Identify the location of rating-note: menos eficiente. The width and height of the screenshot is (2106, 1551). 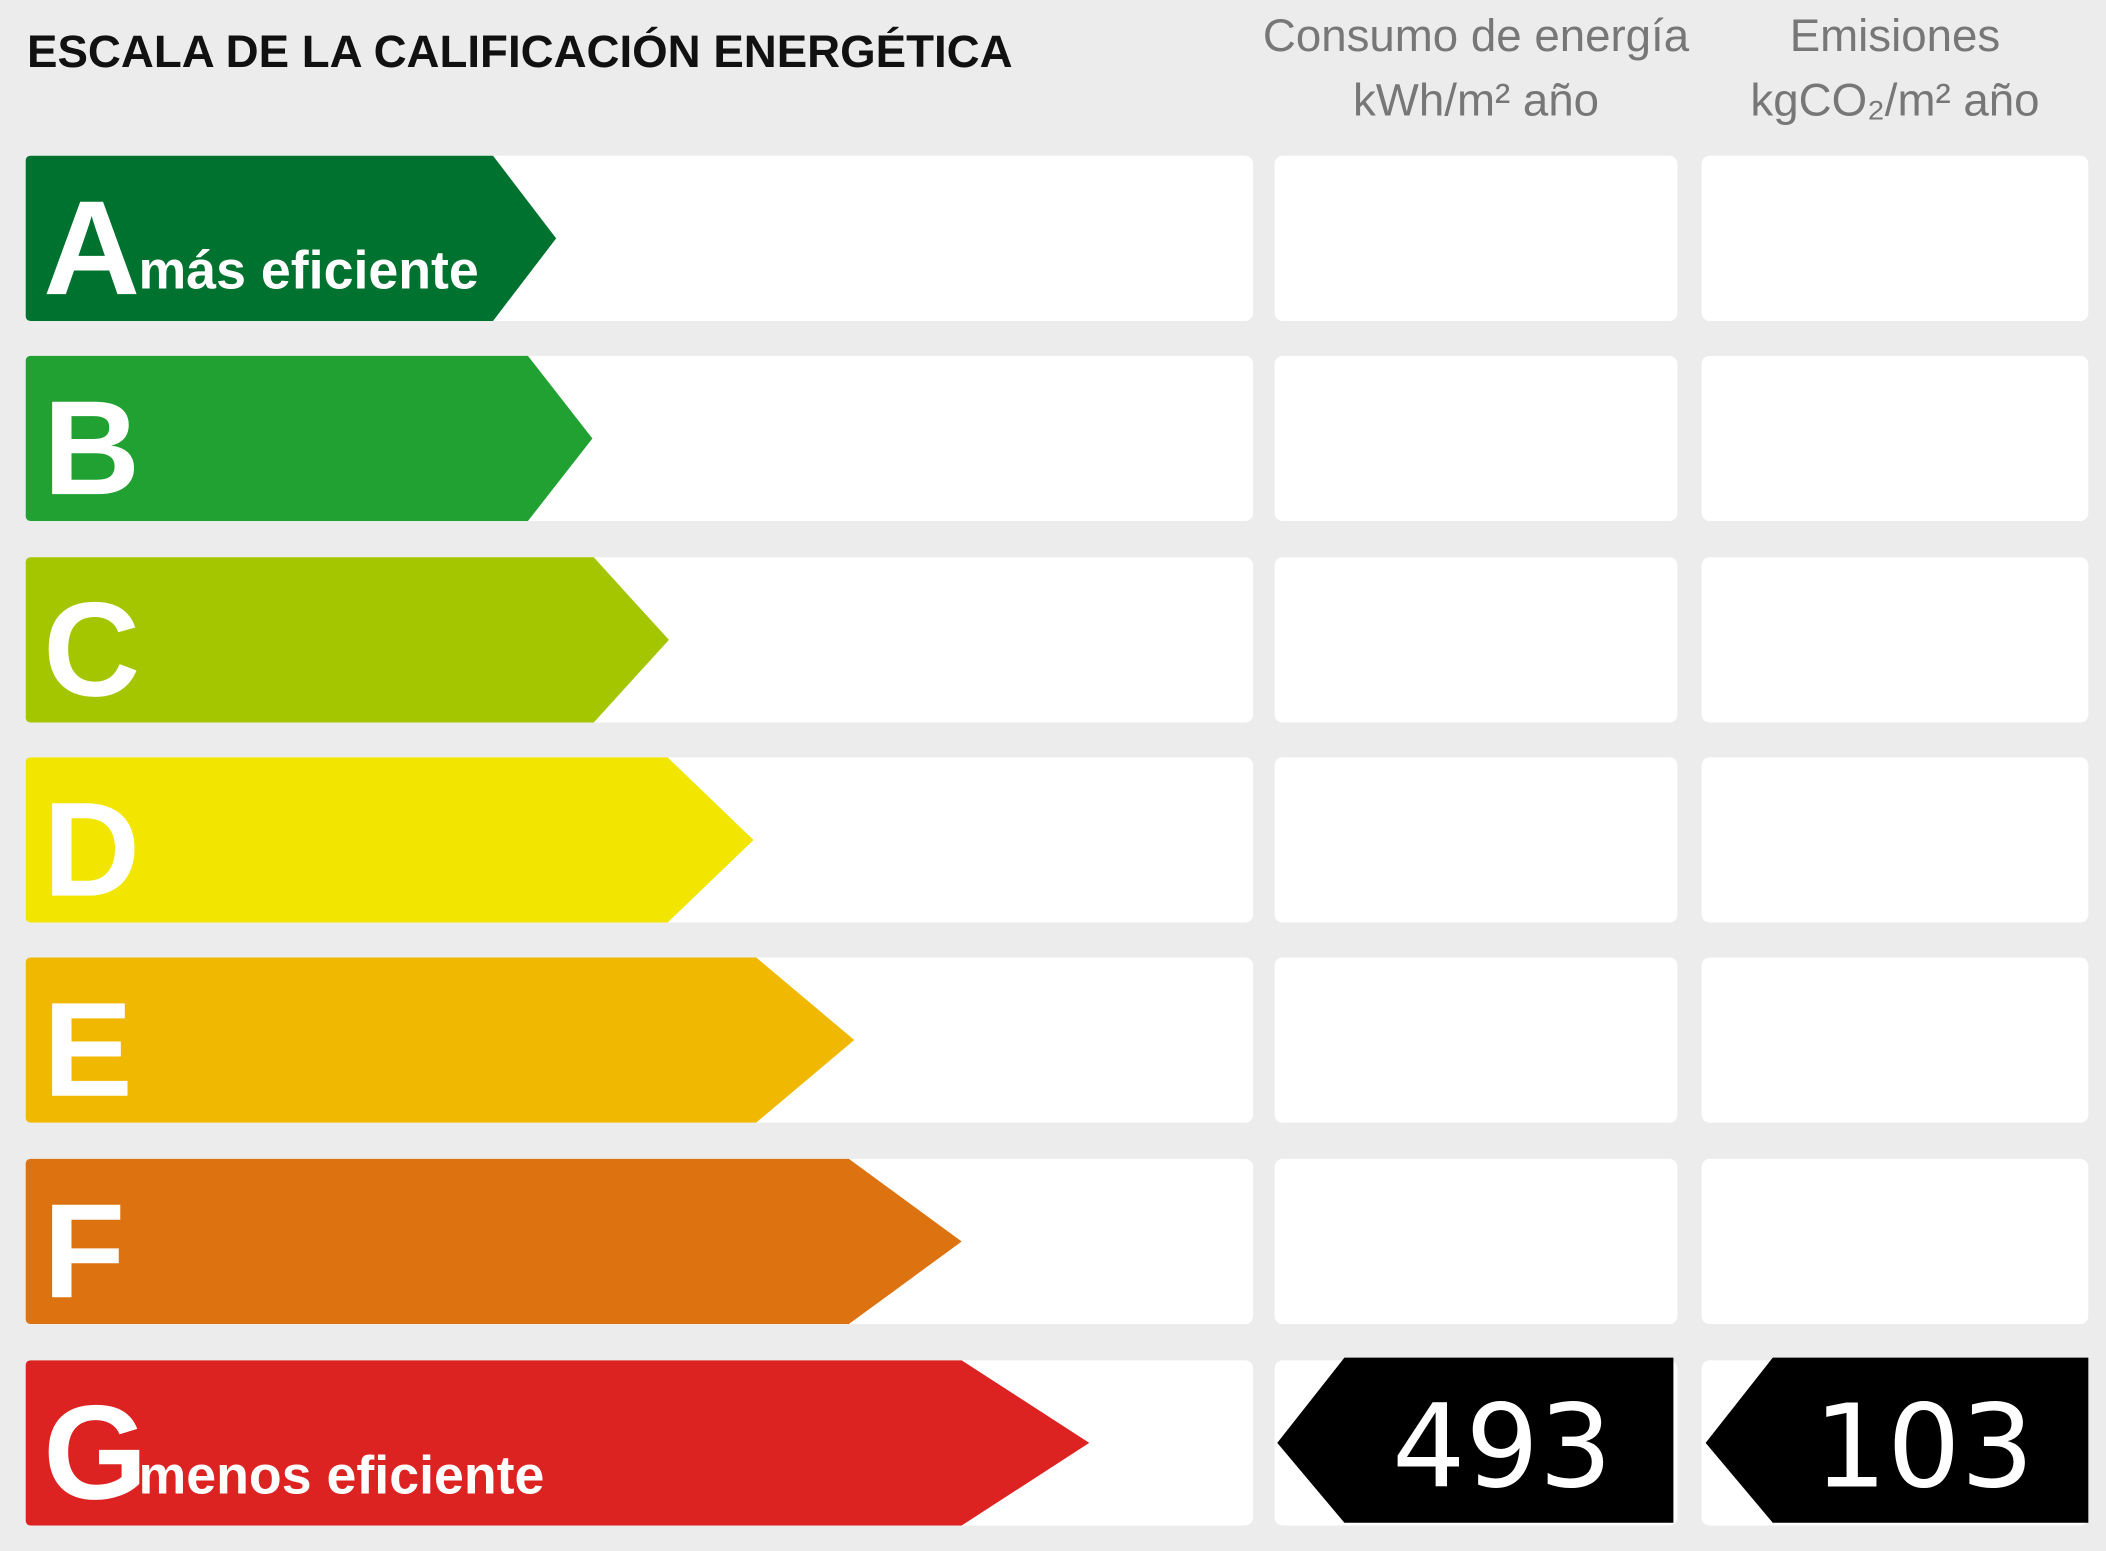
(342, 1475).